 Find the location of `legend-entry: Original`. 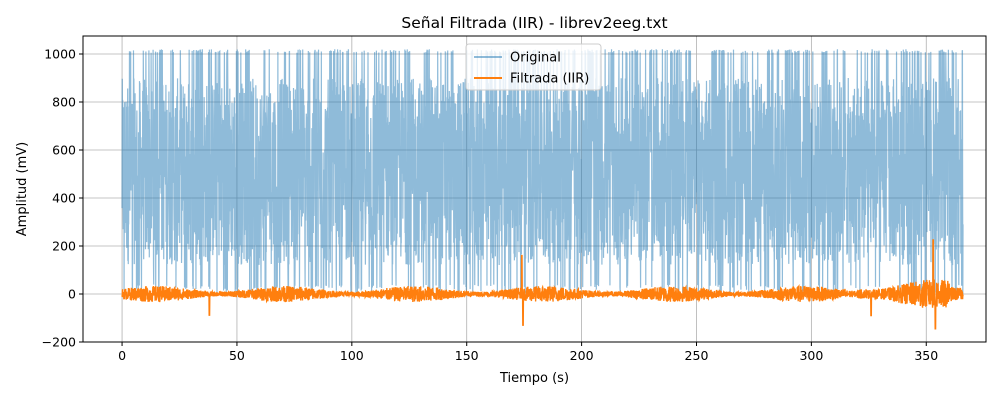

legend-entry: Original is located at coordinates (535, 58).